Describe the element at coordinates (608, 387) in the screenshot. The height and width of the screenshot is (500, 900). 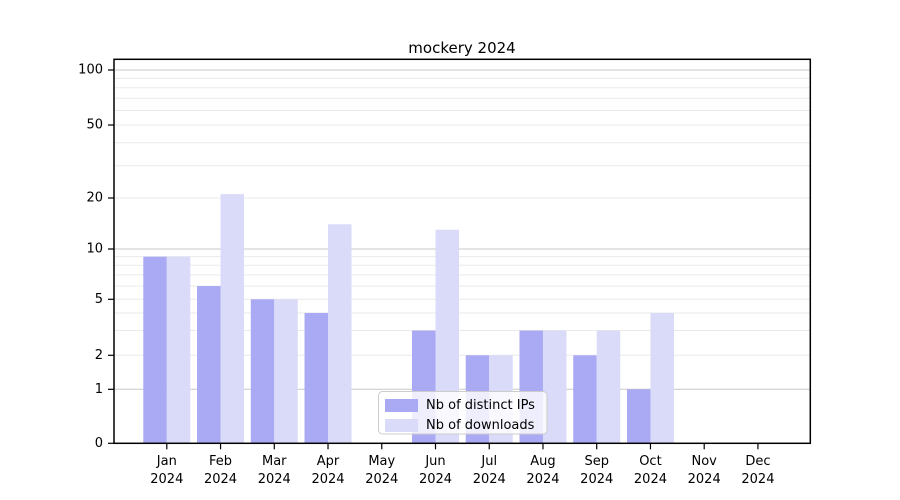
I see `bar-downloads-sep` at that location.